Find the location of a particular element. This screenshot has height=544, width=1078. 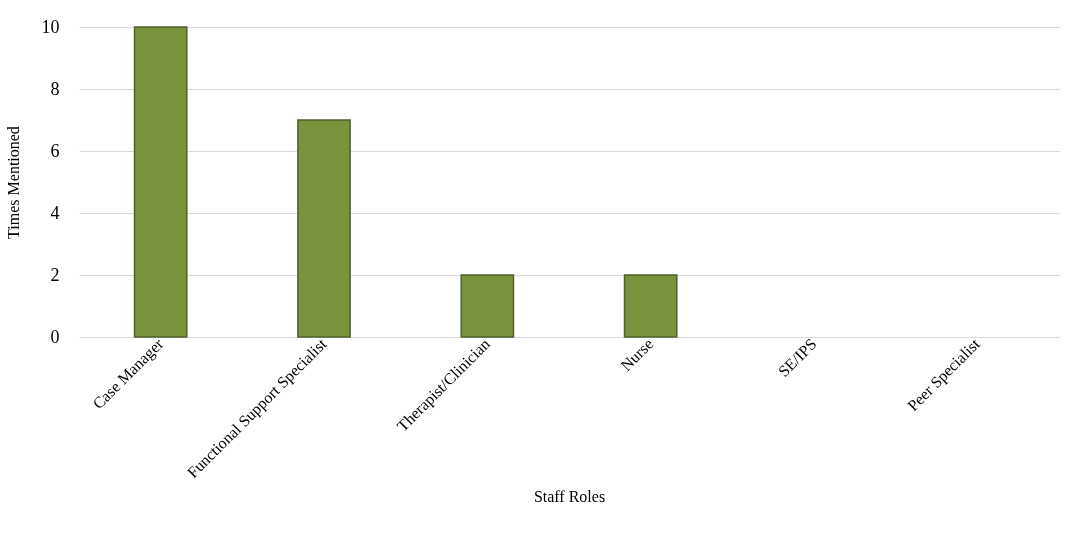

y-axis-title: Times Mentioned is located at coordinates (13, 182).